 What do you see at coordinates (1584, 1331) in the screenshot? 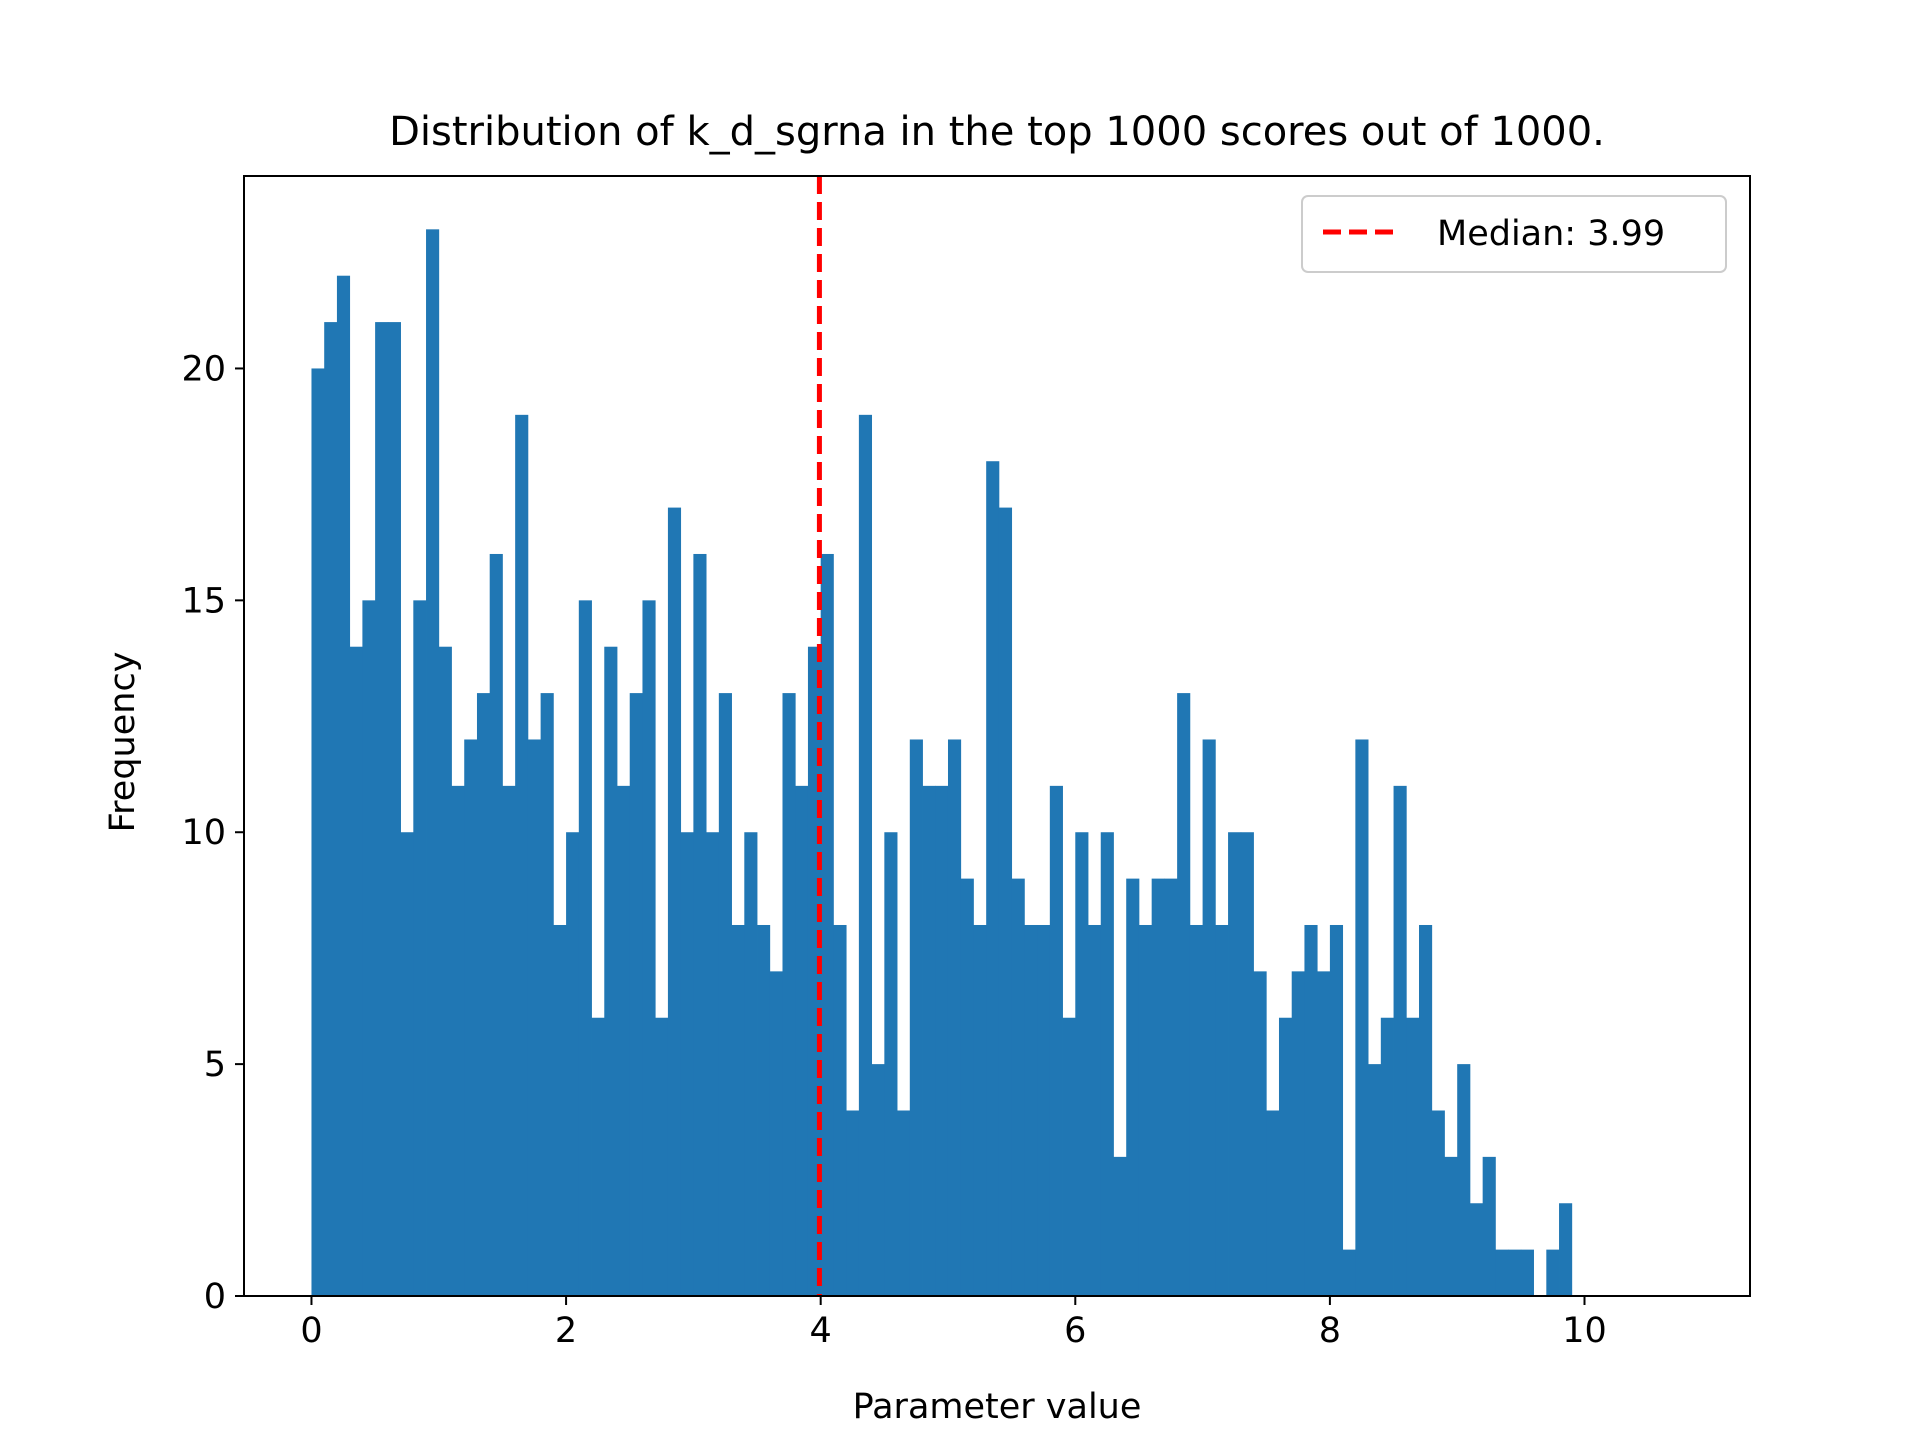
I see `x-tick-label: 10` at bounding box center [1584, 1331].